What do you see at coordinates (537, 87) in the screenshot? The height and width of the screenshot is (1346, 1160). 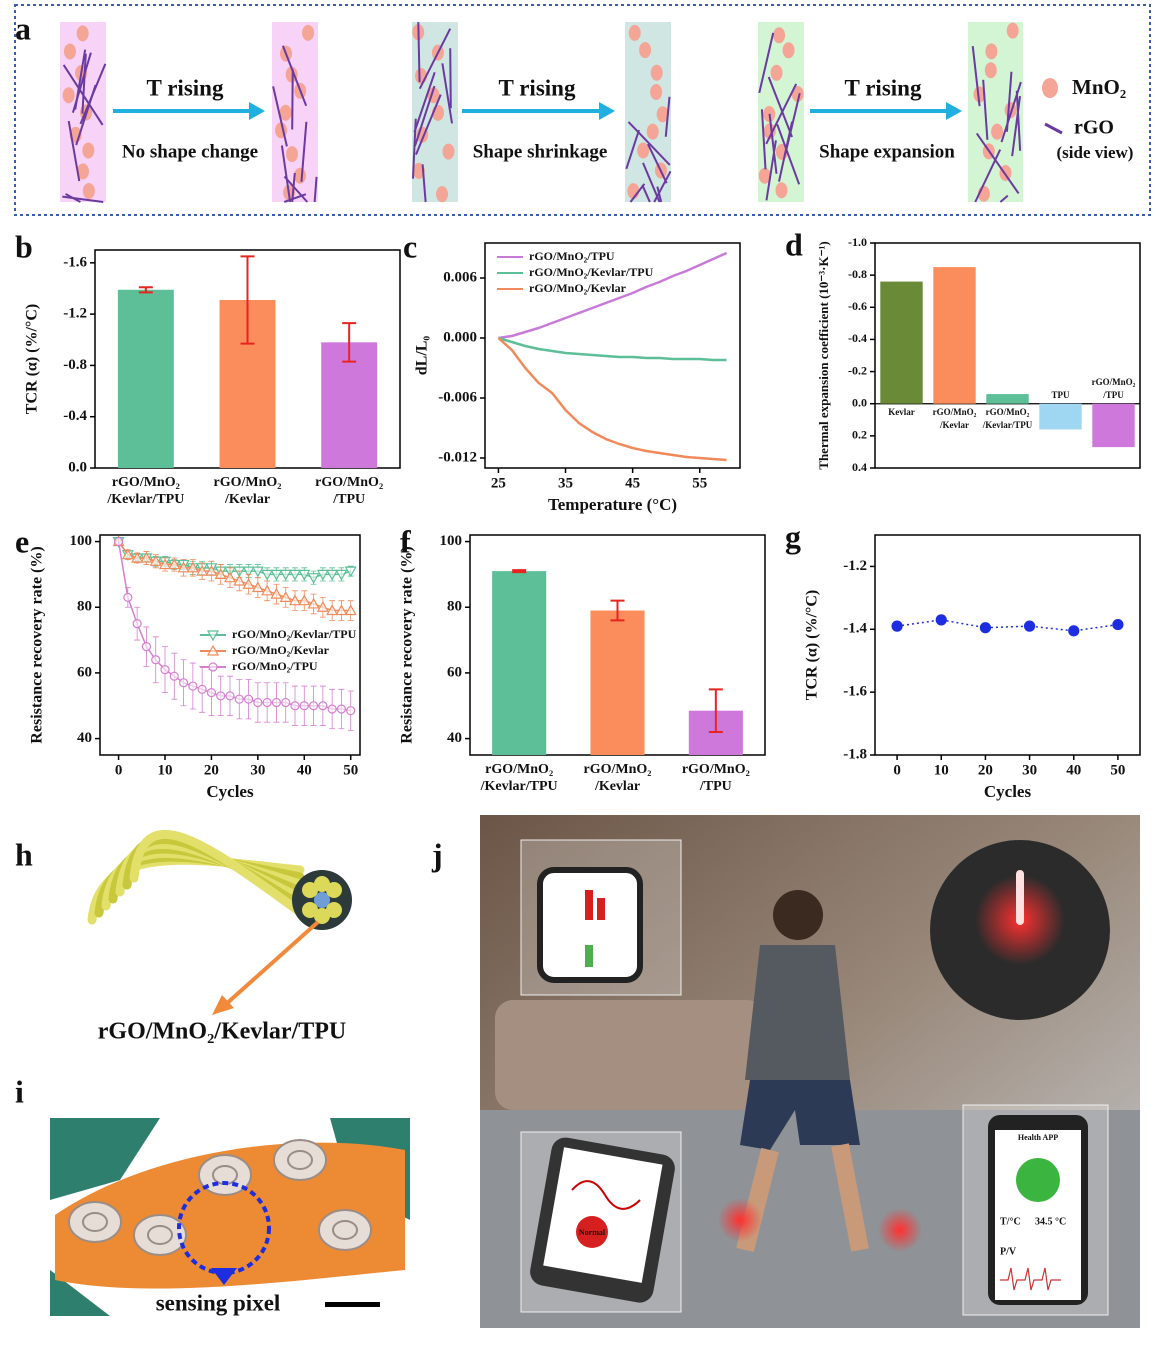 I see `step-label: T rising` at bounding box center [537, 87].